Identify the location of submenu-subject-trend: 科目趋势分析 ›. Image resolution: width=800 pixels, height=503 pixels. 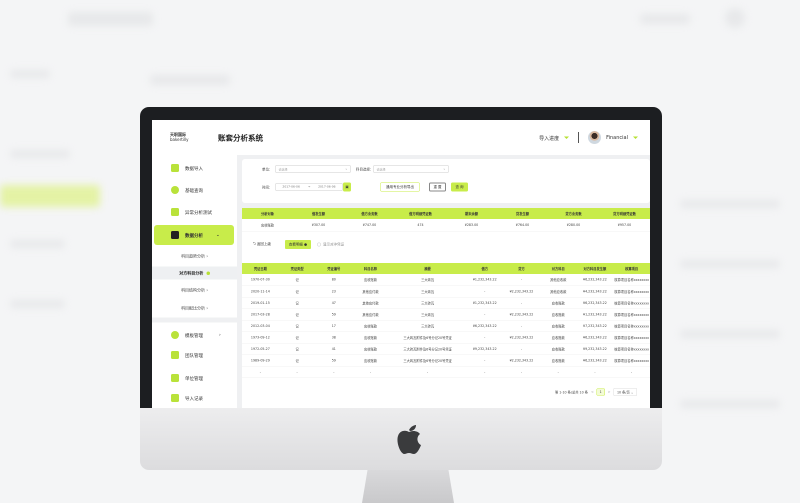
(194, 256).